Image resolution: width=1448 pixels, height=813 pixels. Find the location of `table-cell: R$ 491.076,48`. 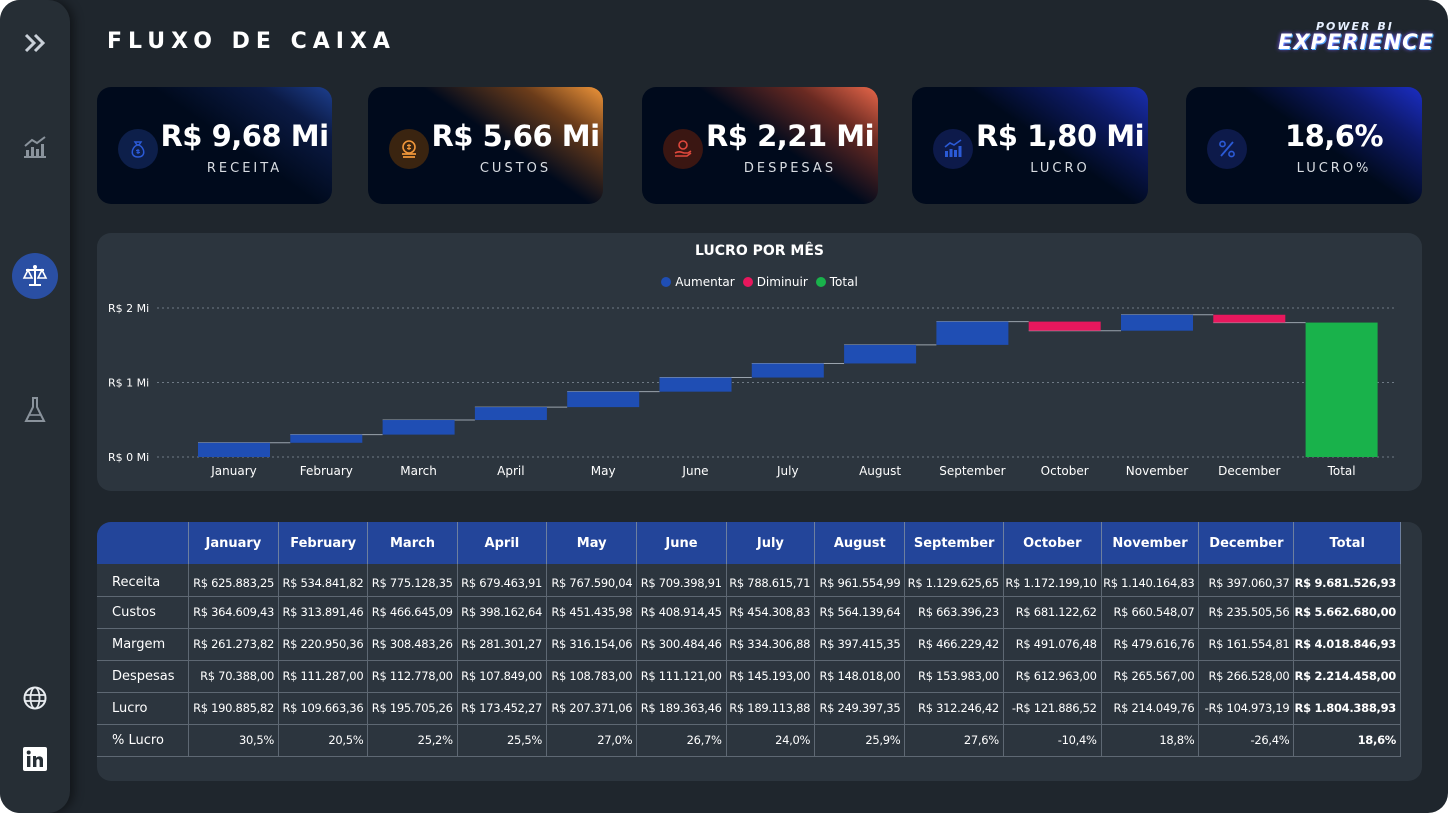

table-cell: R$ 491.076,48 is located at coordinates (1052, 644).